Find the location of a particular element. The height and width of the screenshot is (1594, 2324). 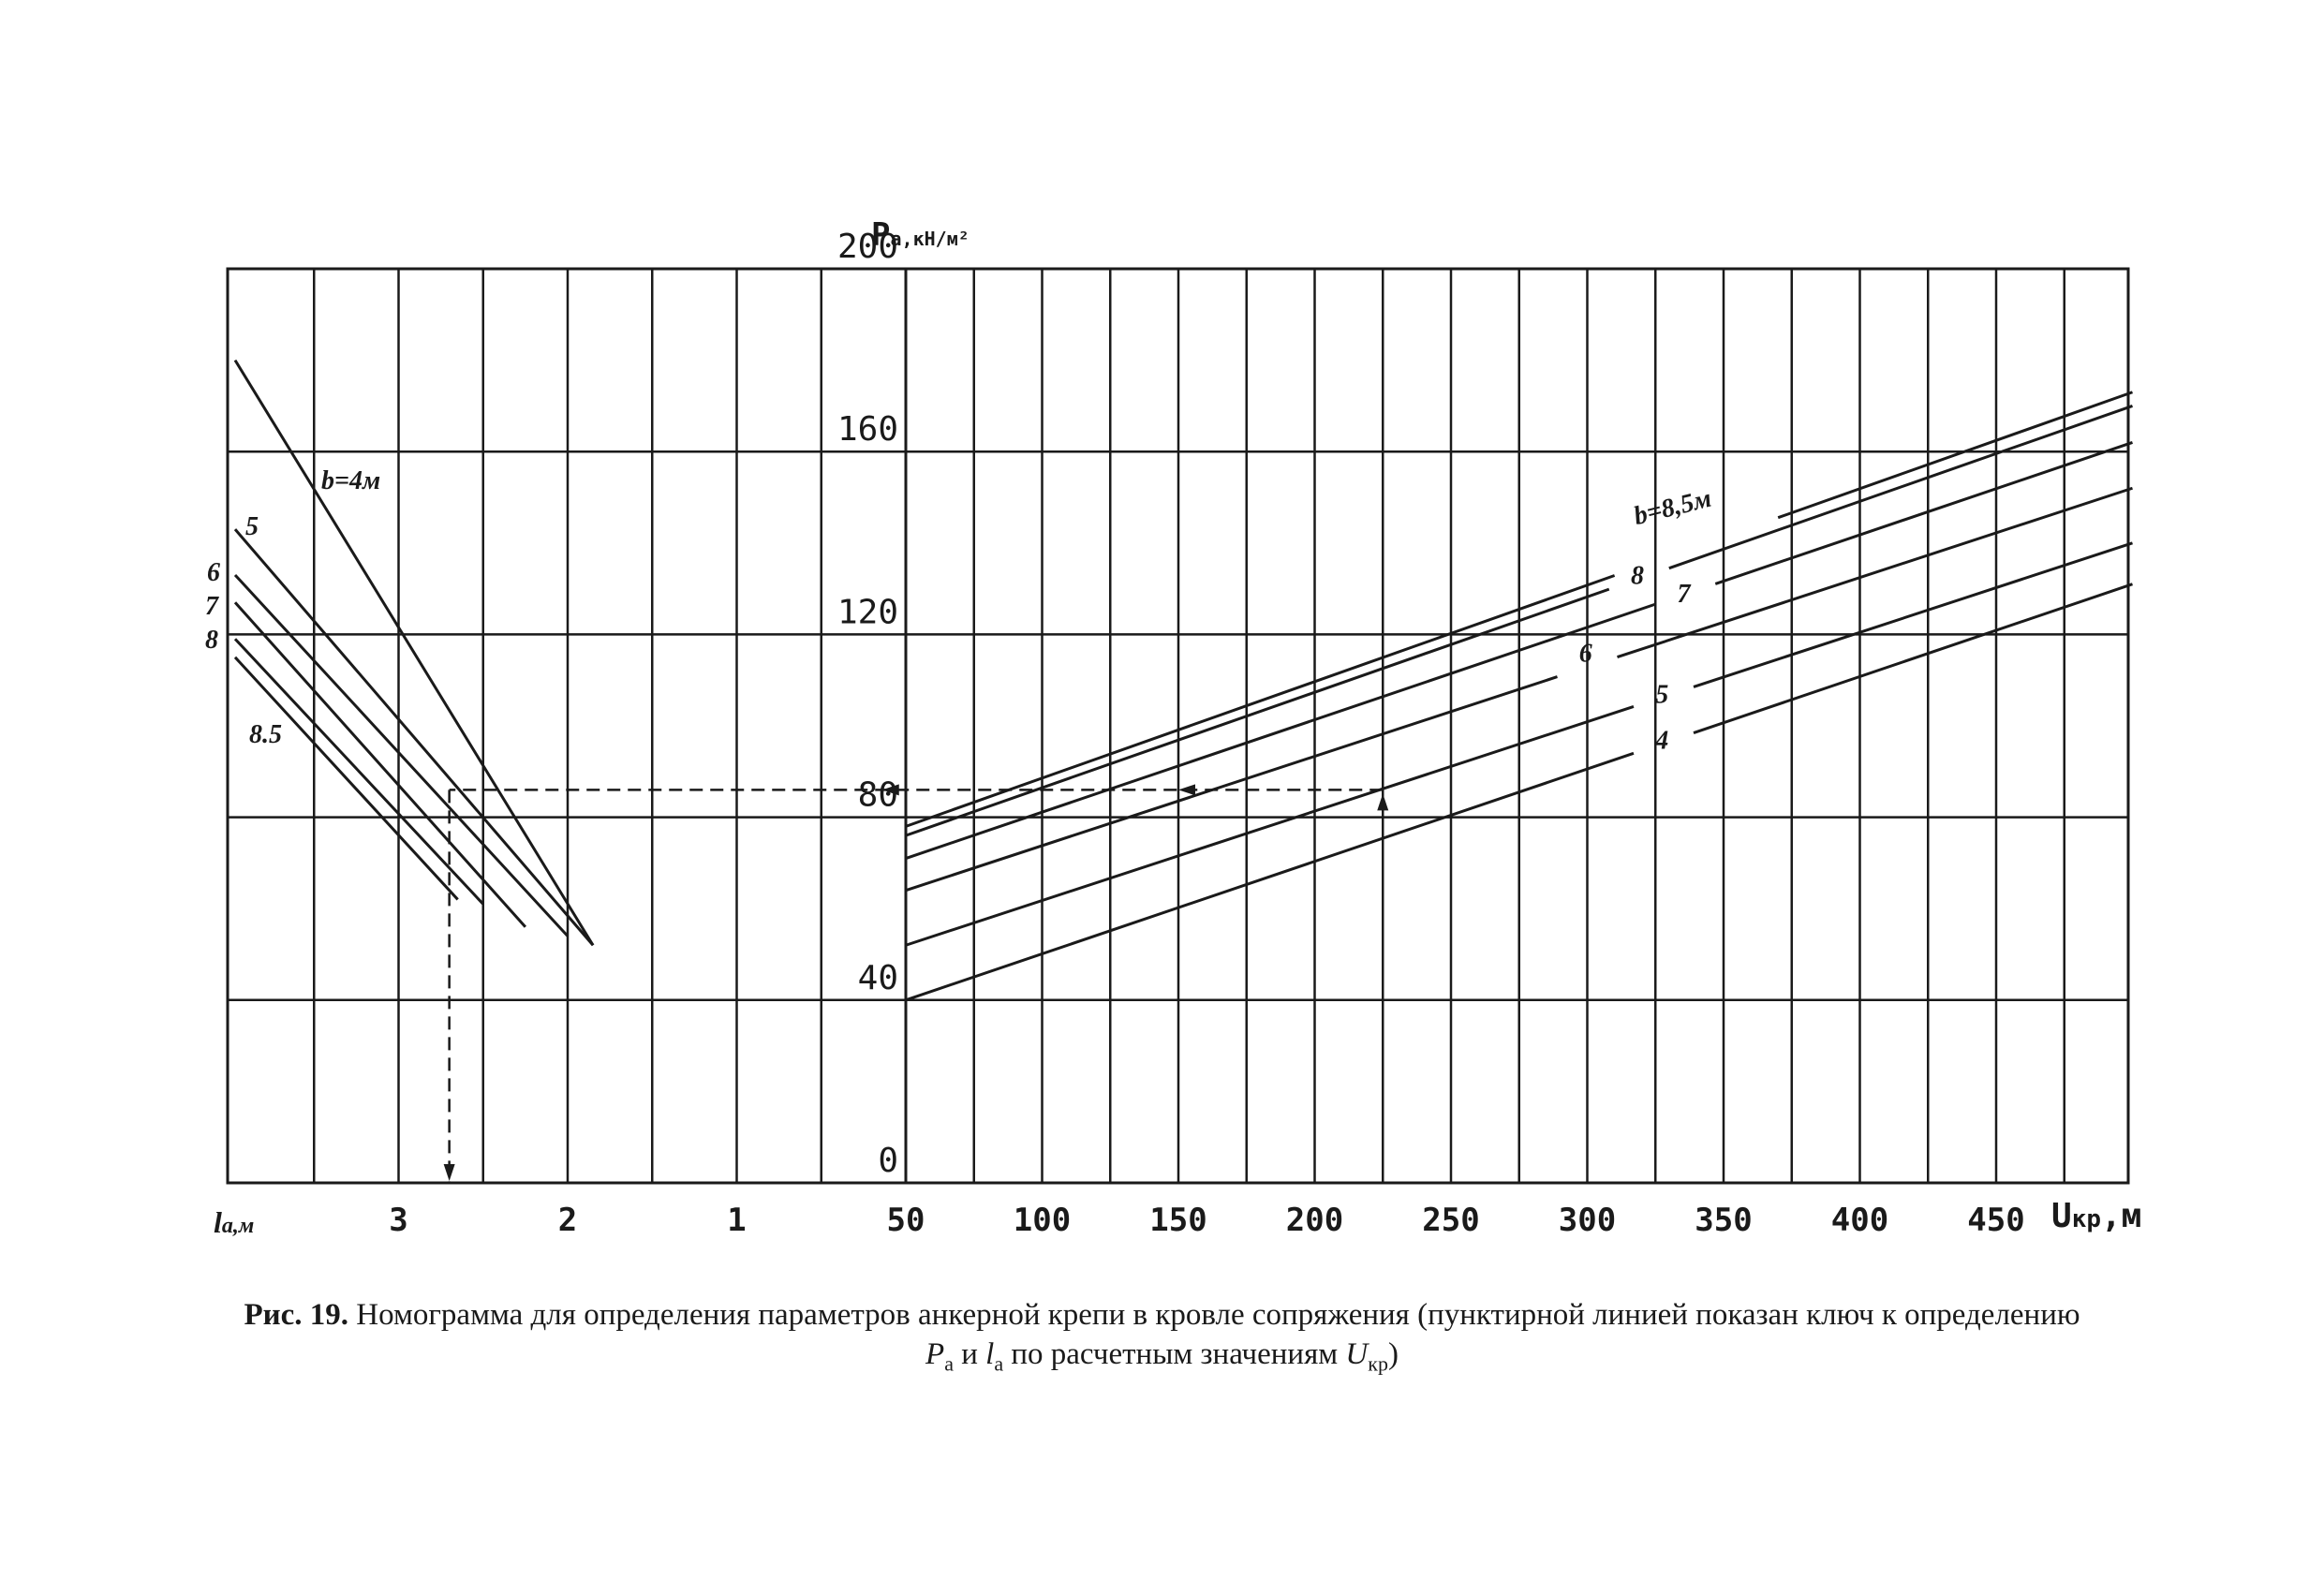

x-tick-label: 3 is located at coordinates (398, 1220).